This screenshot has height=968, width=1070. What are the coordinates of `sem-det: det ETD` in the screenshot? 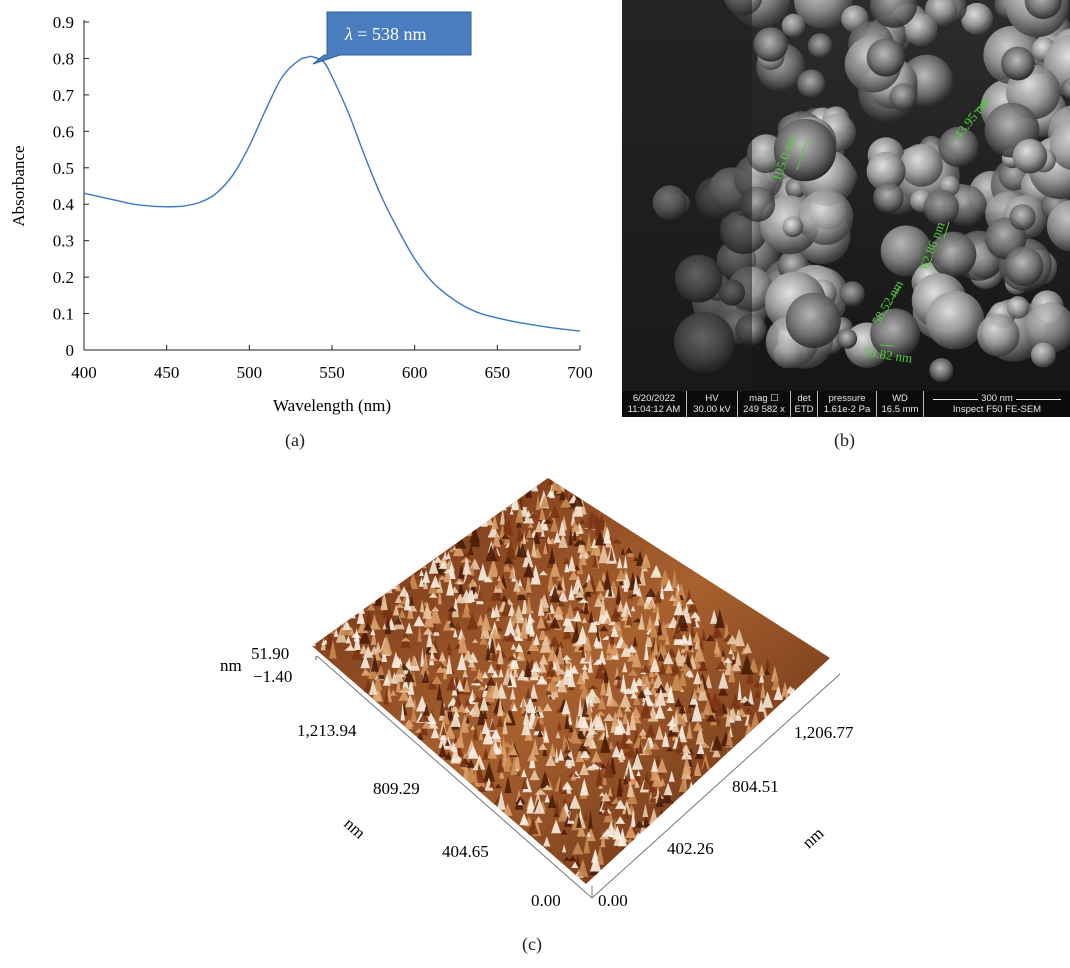 It's located at (804, 404).